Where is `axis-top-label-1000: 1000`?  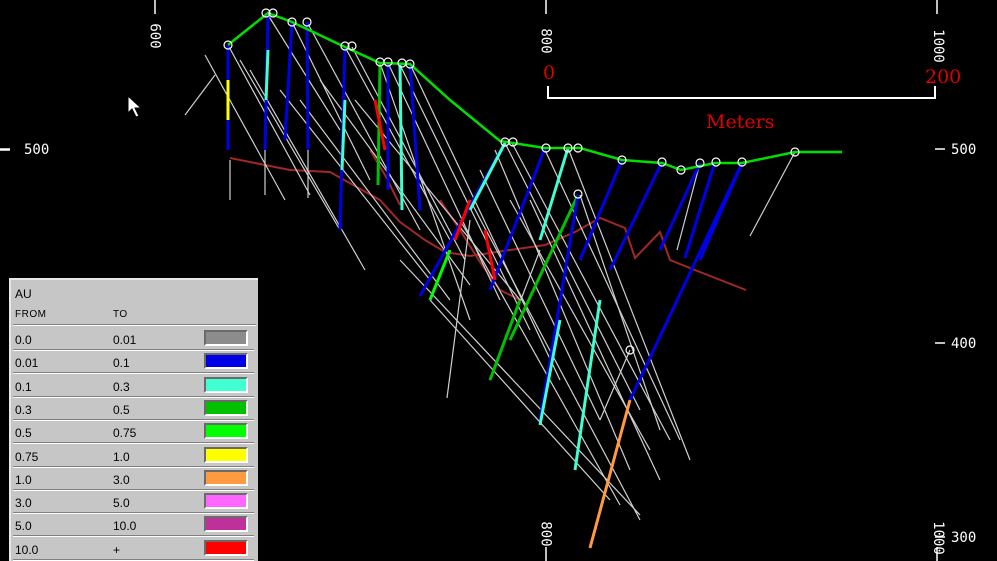
axis-top-label-1000: 1000 is located at coordinates (937, 46).